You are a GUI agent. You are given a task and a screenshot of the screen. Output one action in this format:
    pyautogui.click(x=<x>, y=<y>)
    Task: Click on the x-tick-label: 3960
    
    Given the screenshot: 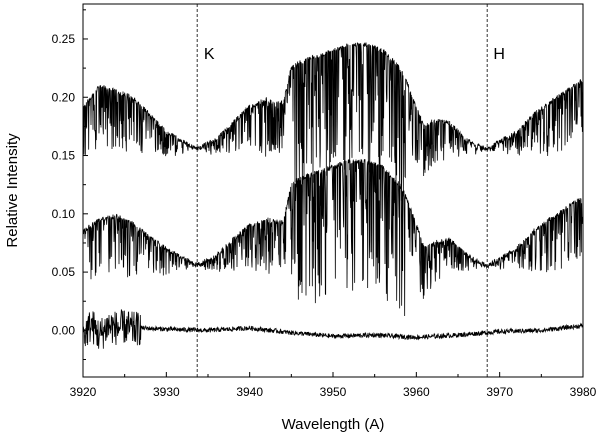 What is the action you would take?
    pyautogui.click(x=416, y=392)
    